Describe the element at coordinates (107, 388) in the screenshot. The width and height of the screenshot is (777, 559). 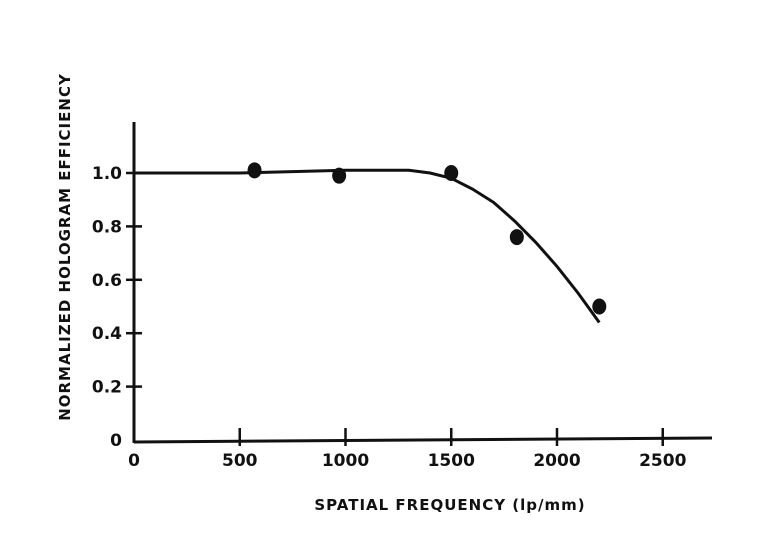
I see `y-tick-label: 0.2` at that location.